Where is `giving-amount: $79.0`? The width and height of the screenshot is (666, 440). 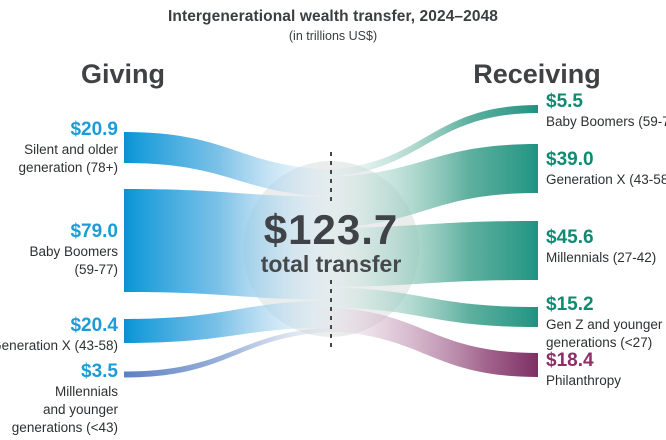 giving-amount: $79.0 is located at coordinates (94, 231).